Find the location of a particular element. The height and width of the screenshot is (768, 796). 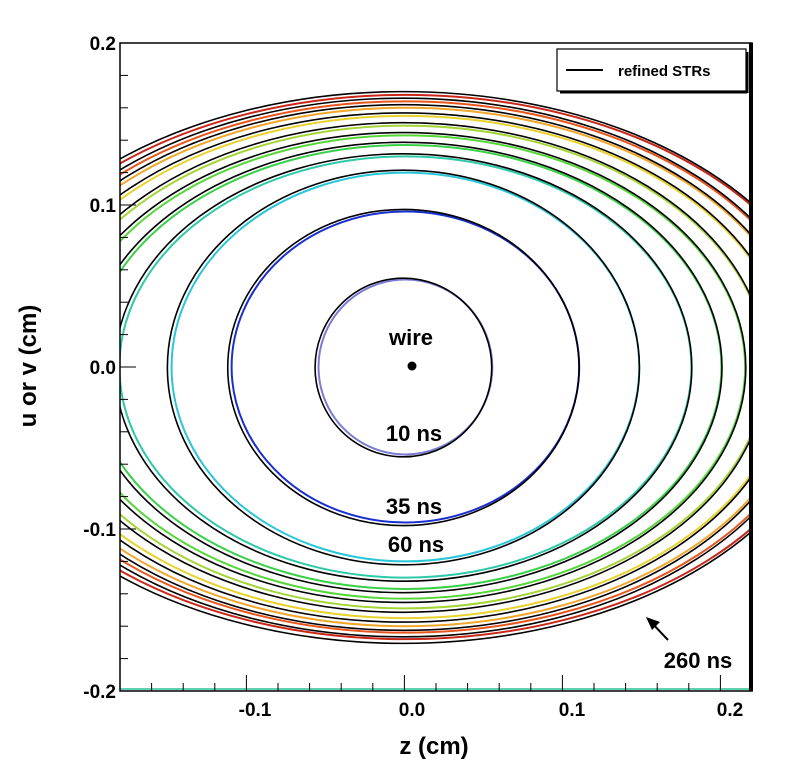

legend-label: refined STRs is located at coordinates (664, 71).